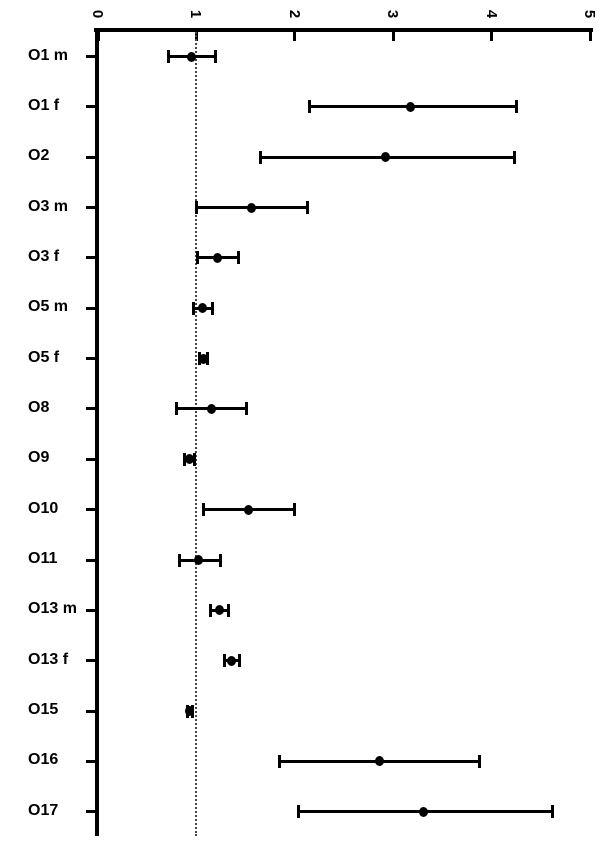 This screenshot has width=600, height=856. Describe the element at coordinates (393, 14) in the screenshot. I see `x-axis-tick-label: 3` at that location.